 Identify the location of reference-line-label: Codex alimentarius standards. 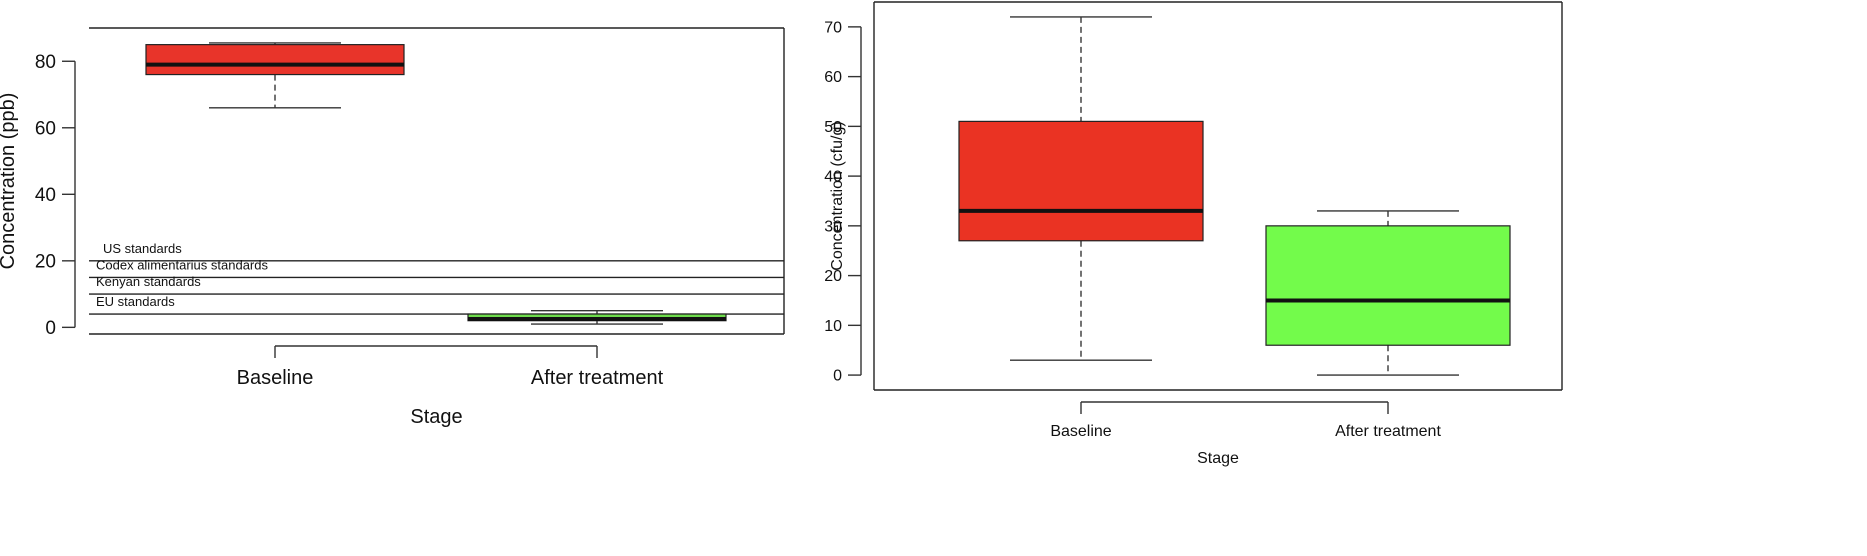
(182, 264).